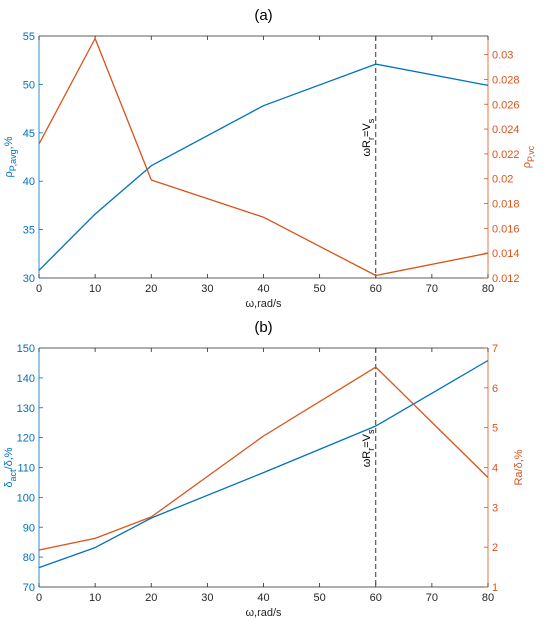 The image size is (550, 622). What do you see at coordinates (29, 37) in the screenshot?
I see `y-tick-label-left: 55` at bounding box center [29, 37].